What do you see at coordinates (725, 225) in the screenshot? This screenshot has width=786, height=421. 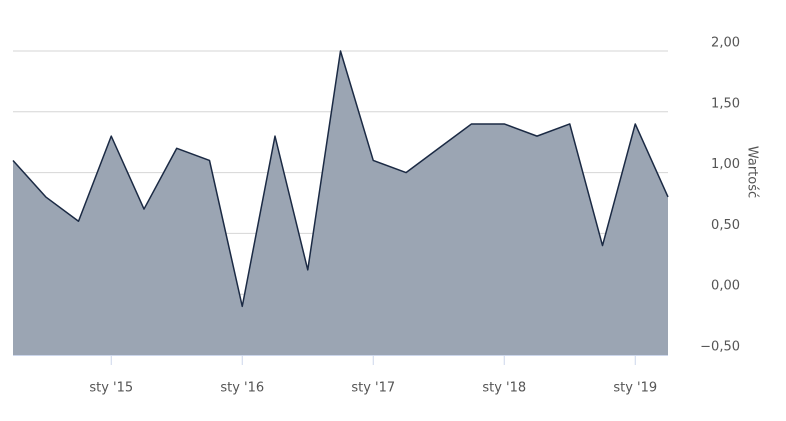 I see `y-tick-label: 0,50` at bounding box center [725, 225].